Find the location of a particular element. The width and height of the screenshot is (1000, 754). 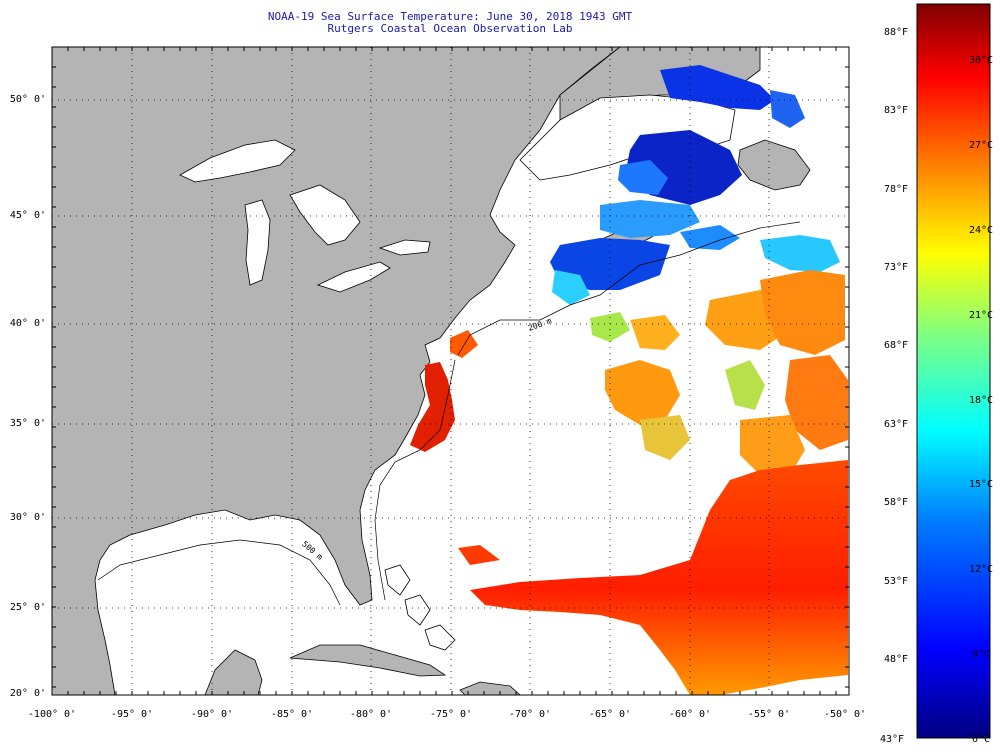

colorbar is located at coordinates (953, 371).